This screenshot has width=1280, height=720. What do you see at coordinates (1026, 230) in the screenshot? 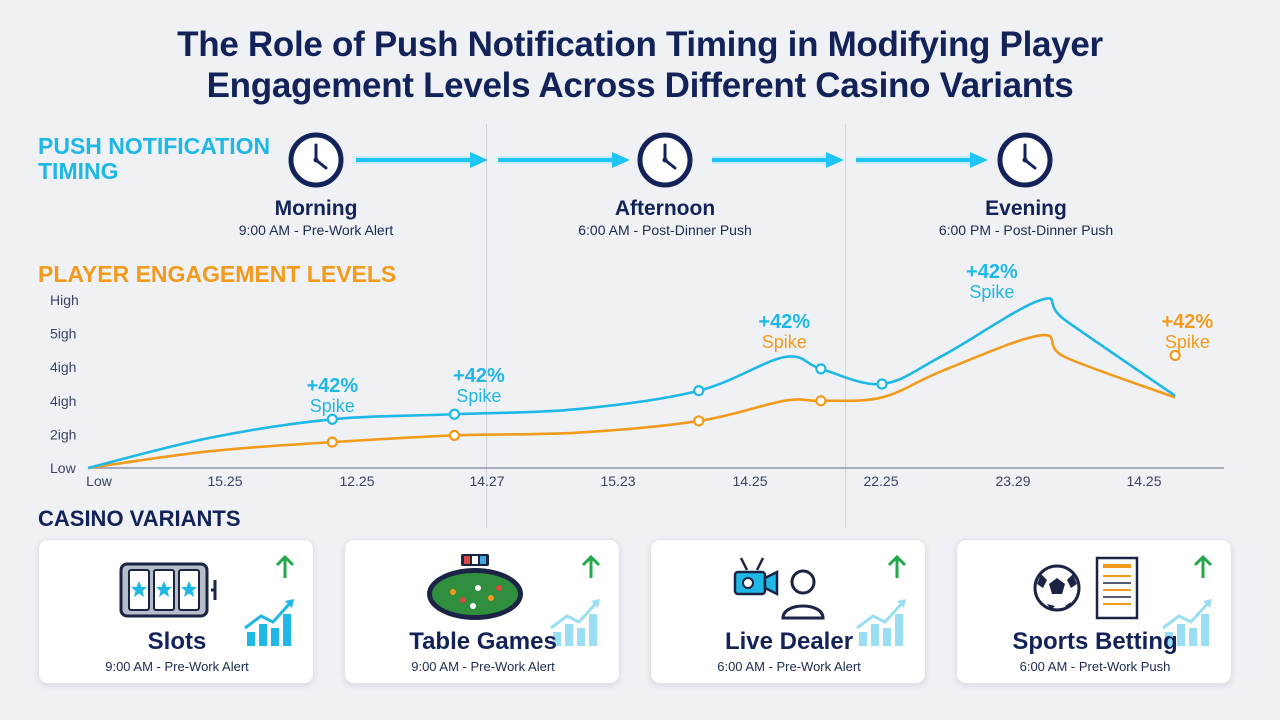
I see `timing-sub-evening: 6:00 PM - Post-Dinner Push` at bounding box center [1026, 230].